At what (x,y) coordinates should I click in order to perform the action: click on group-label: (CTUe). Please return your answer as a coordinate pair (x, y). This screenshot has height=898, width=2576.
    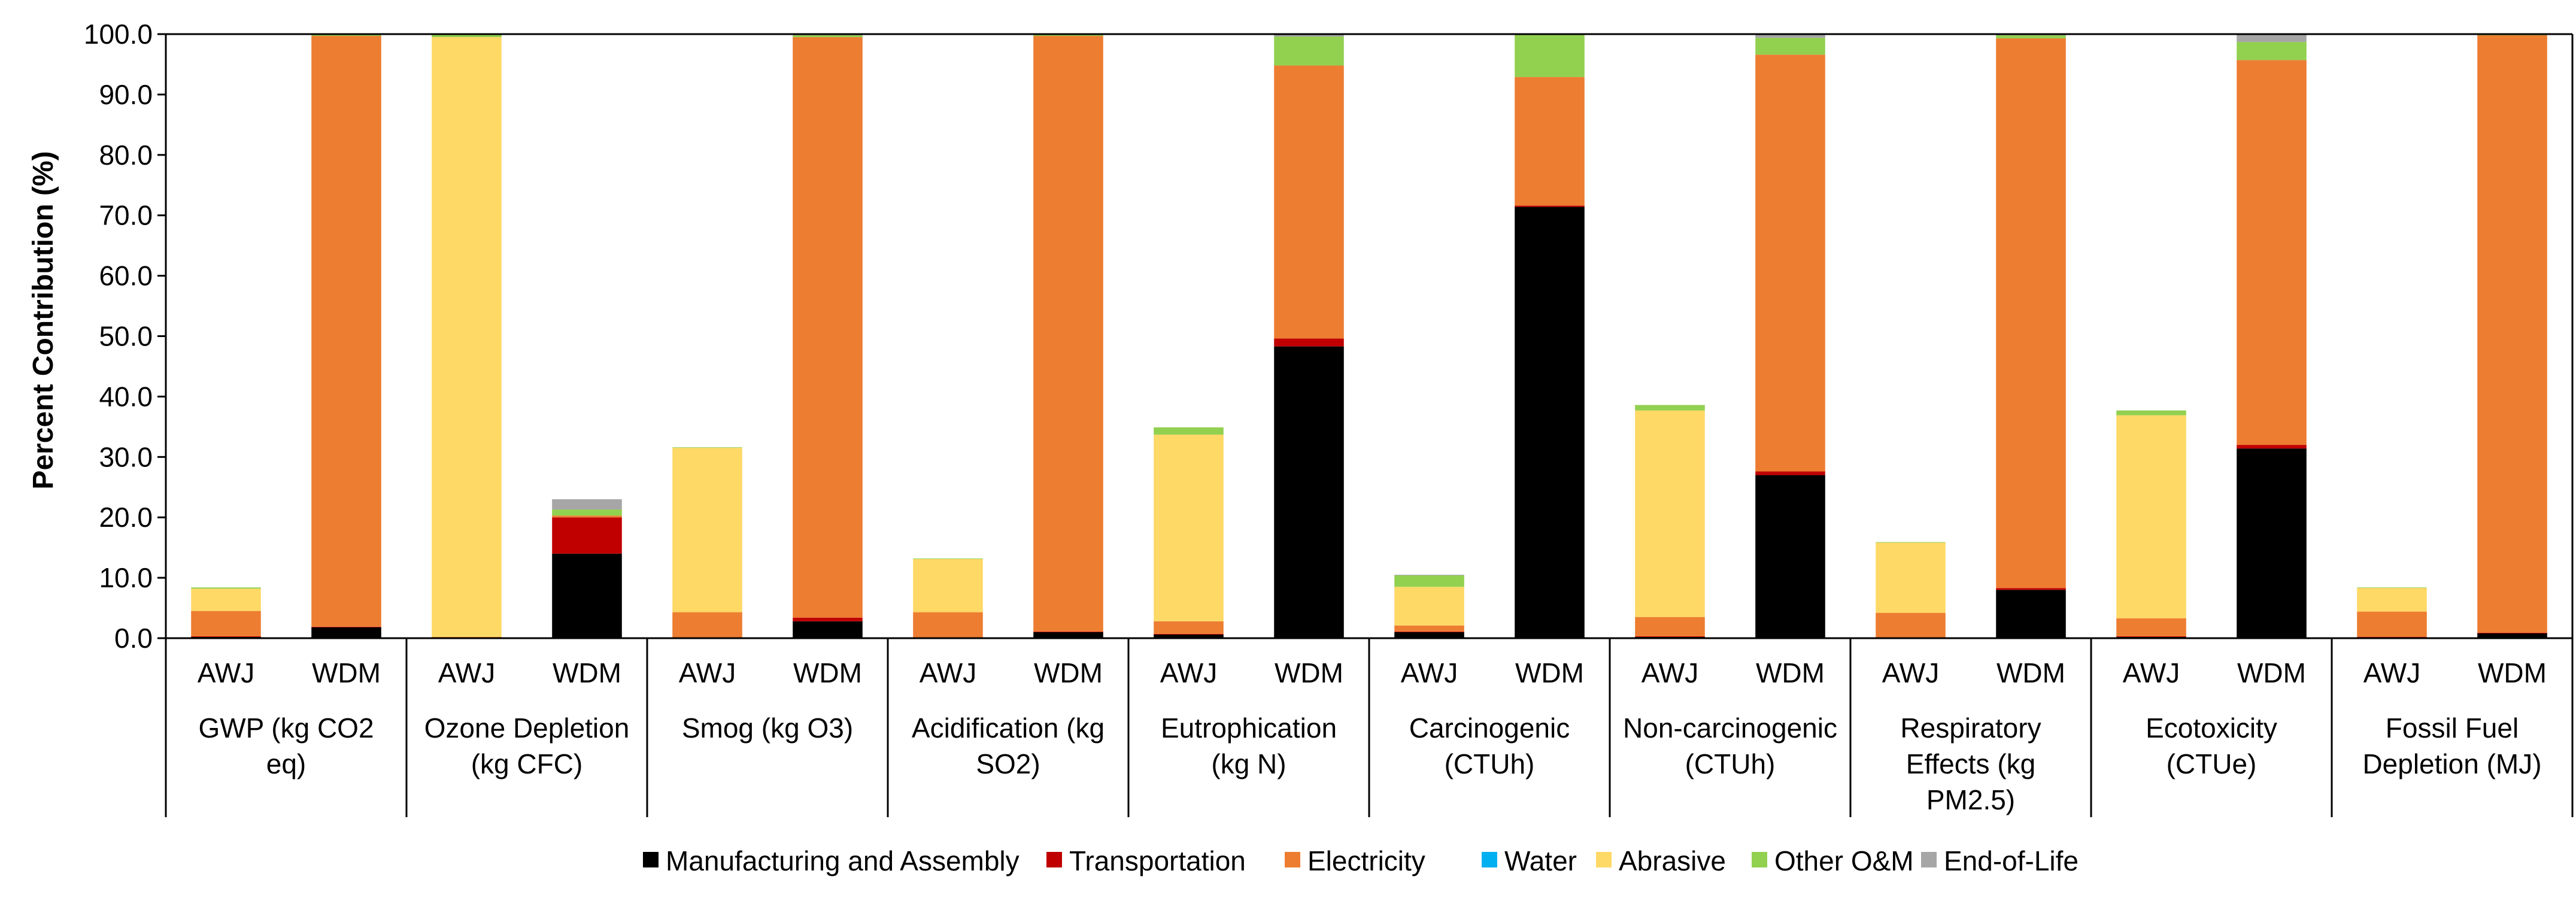
    Looking at the image, I should click on (2212, 764).